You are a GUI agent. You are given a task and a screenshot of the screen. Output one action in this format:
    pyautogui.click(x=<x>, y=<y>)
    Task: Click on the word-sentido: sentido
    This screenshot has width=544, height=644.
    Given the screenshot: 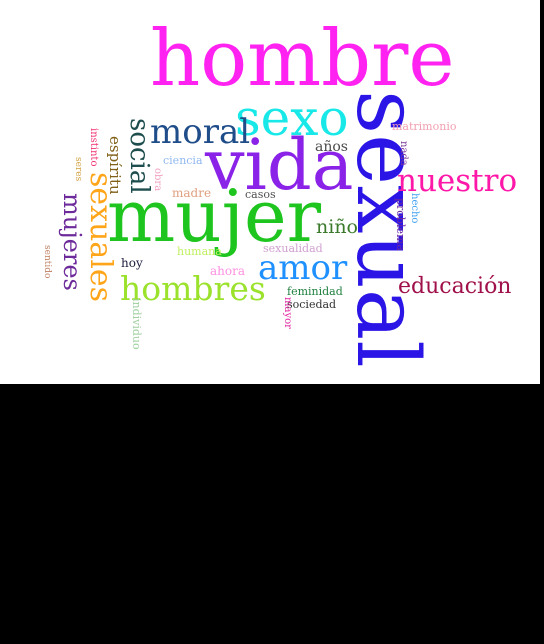 What is the action you would take?
    pyautogui.click(x=47, y=262)
    